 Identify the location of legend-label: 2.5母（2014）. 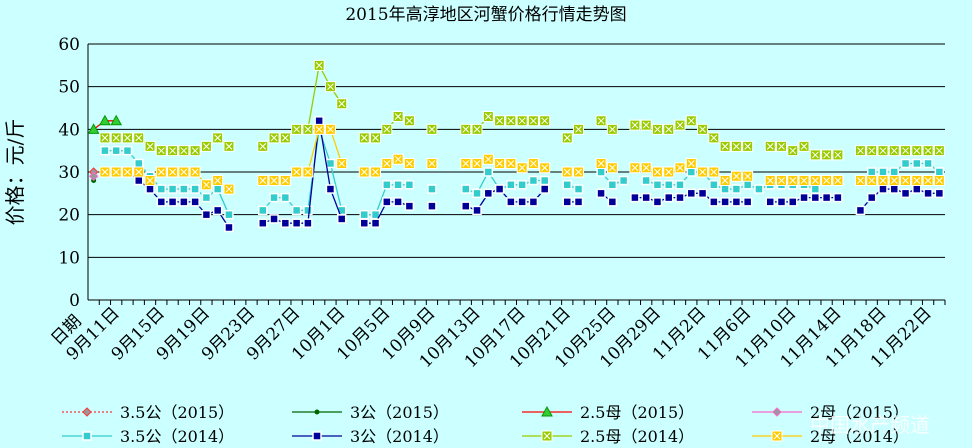
(637, 436).